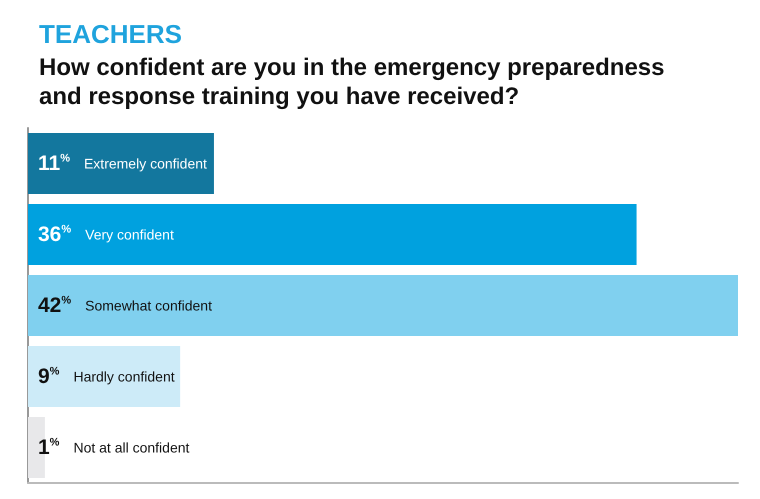 This screenshot has height=499, width=760. I want to click on y-tick-label: Hardly confident, so click(124, 376).